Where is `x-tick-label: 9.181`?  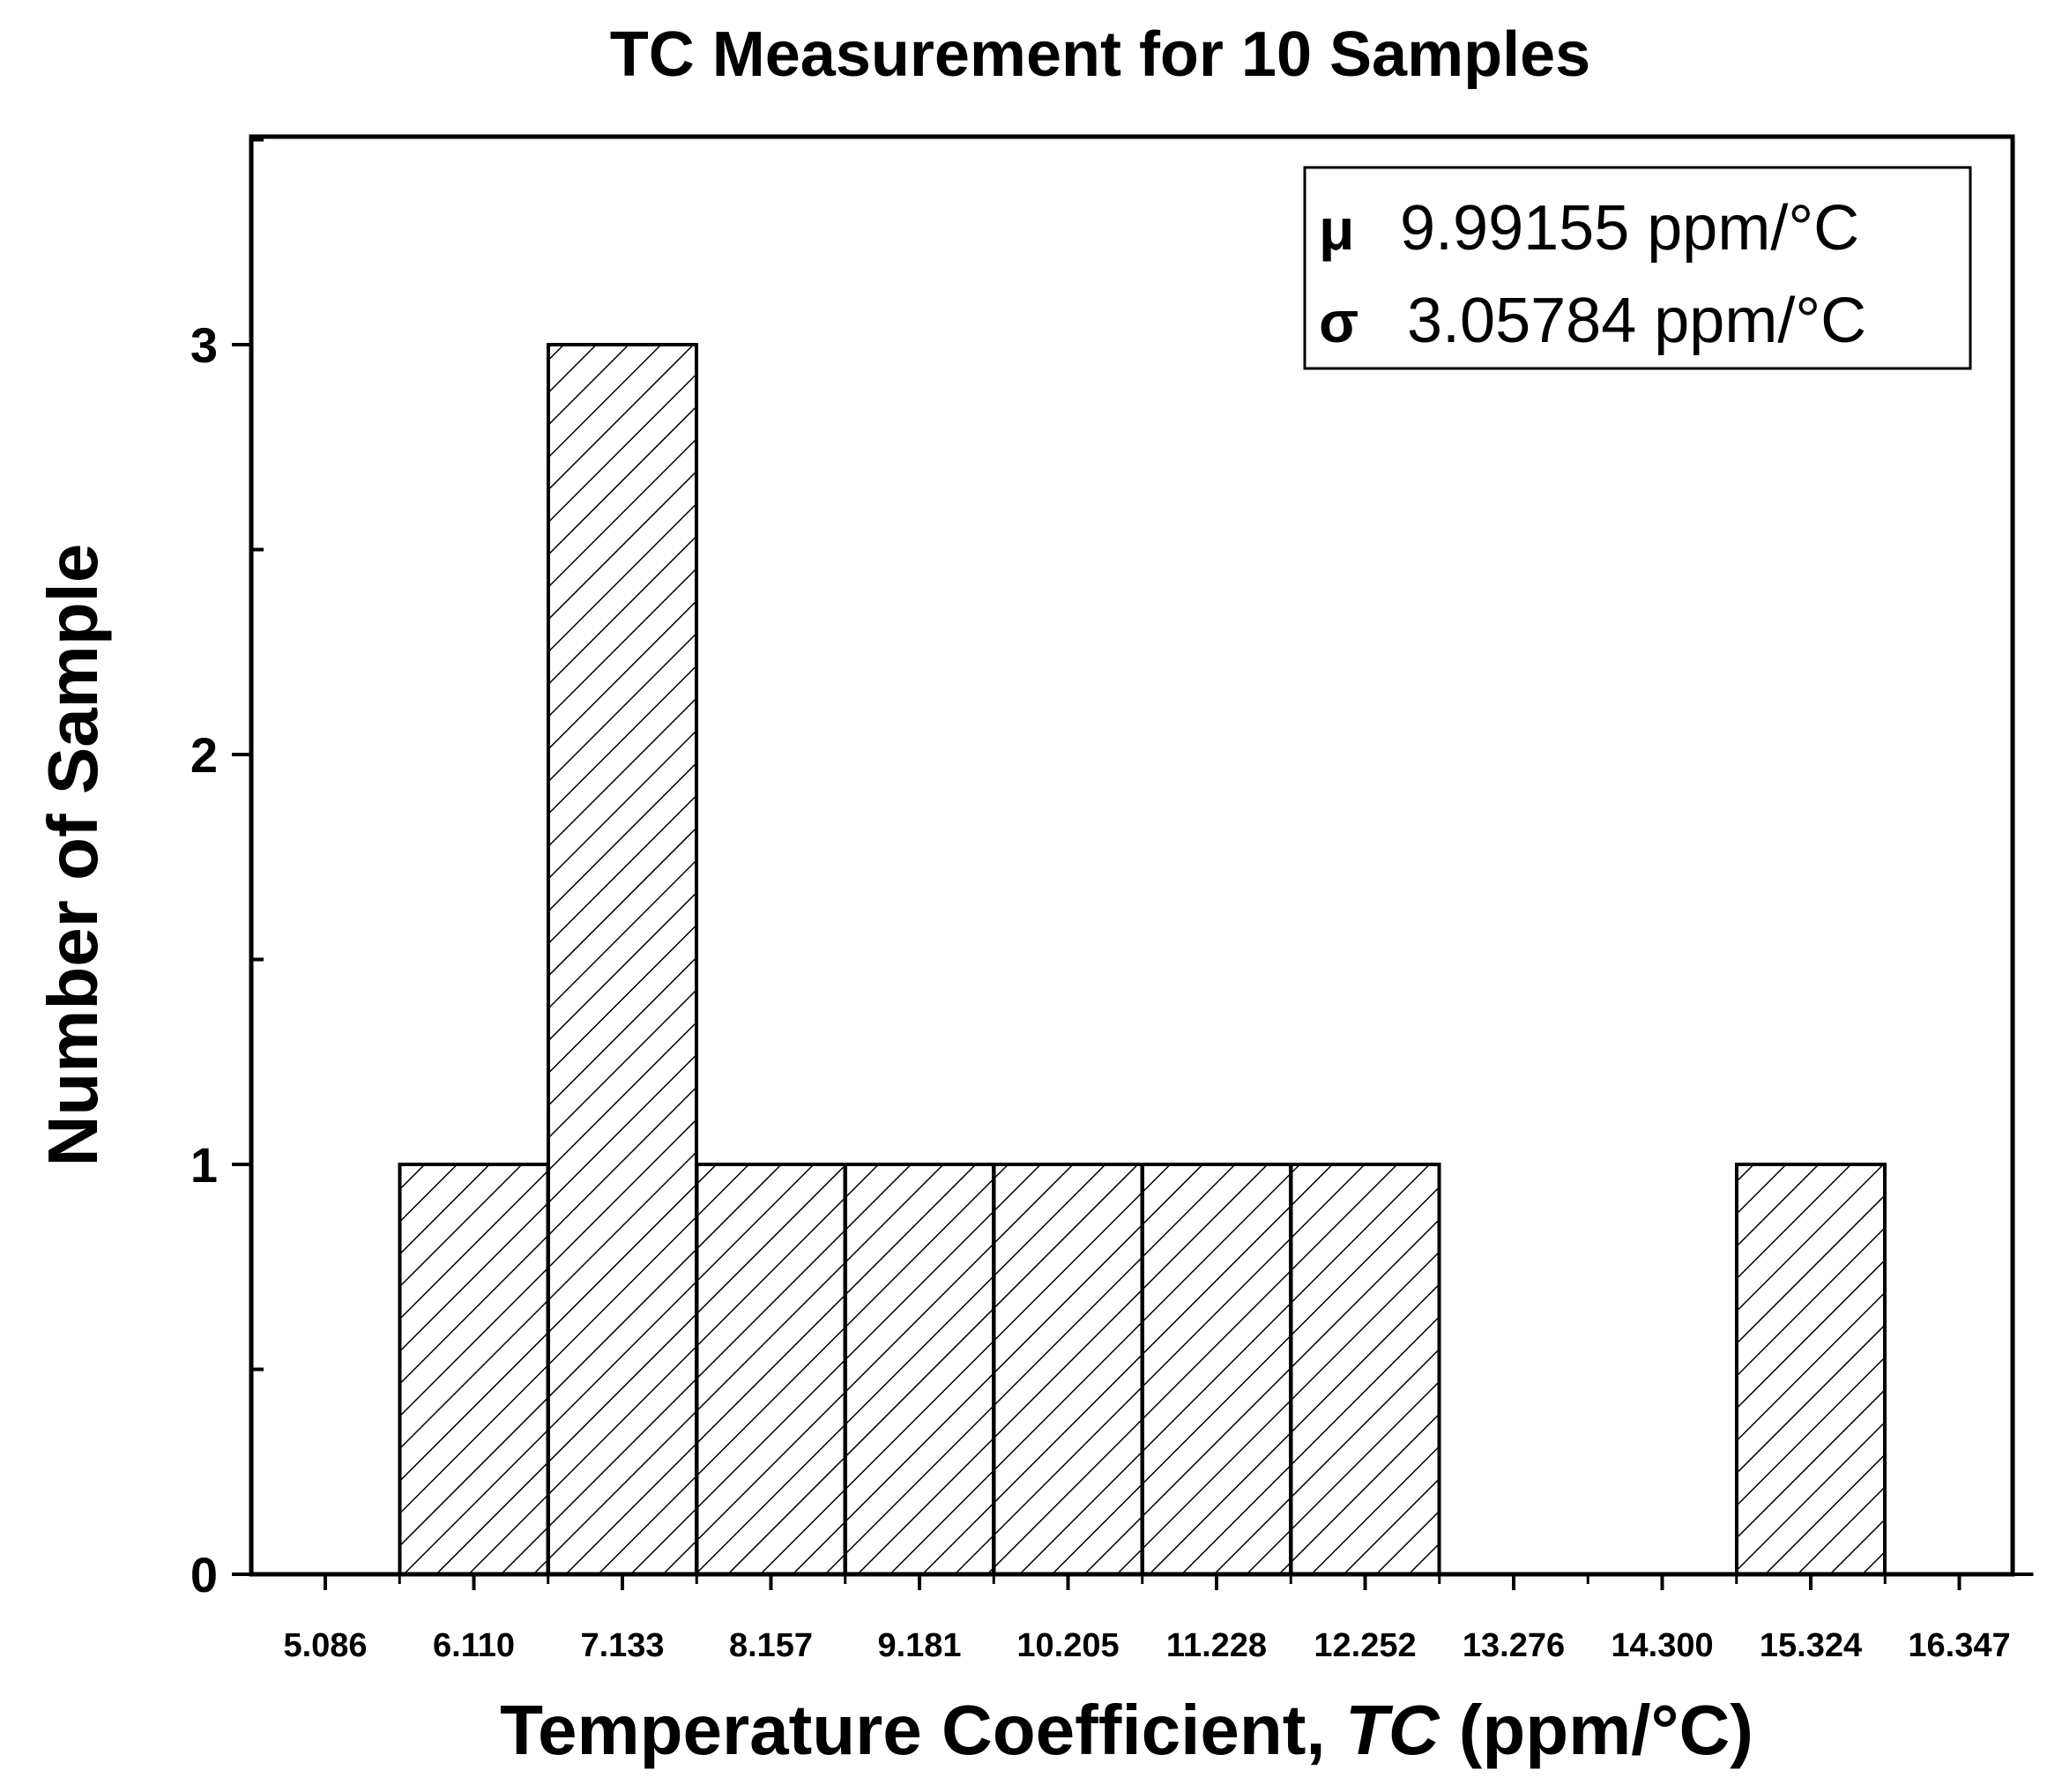 x-tick-label: 9.181 is located at coordinates (919, 1646).